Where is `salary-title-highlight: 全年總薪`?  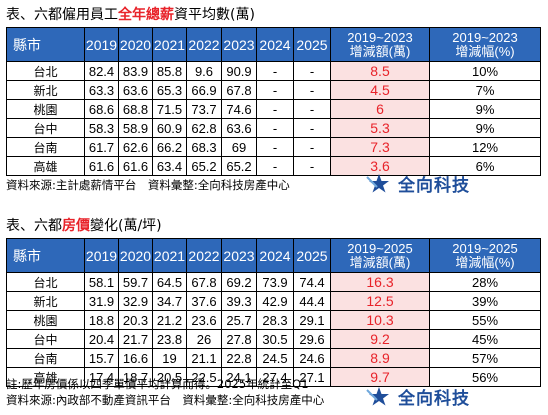
salary-title-highlight: 全年總薪 is located at coordinates (146, 15).